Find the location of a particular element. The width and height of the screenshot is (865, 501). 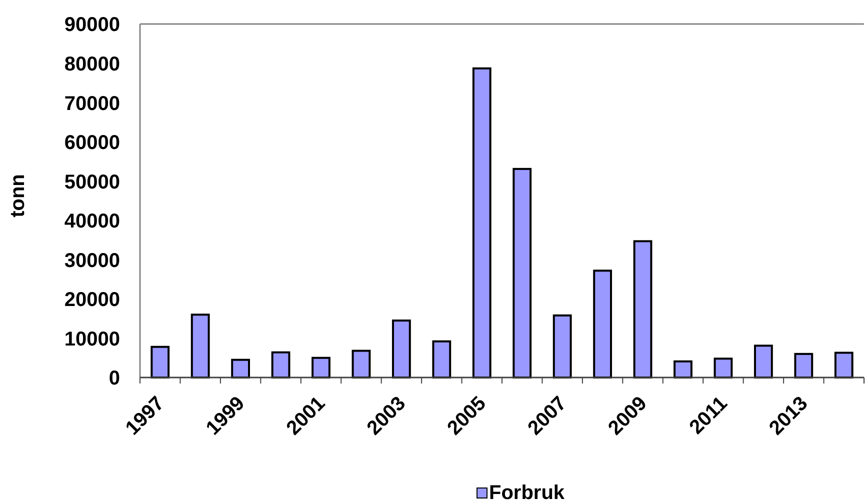

y-axis-title: tonn is located at coordinates (18, 196).